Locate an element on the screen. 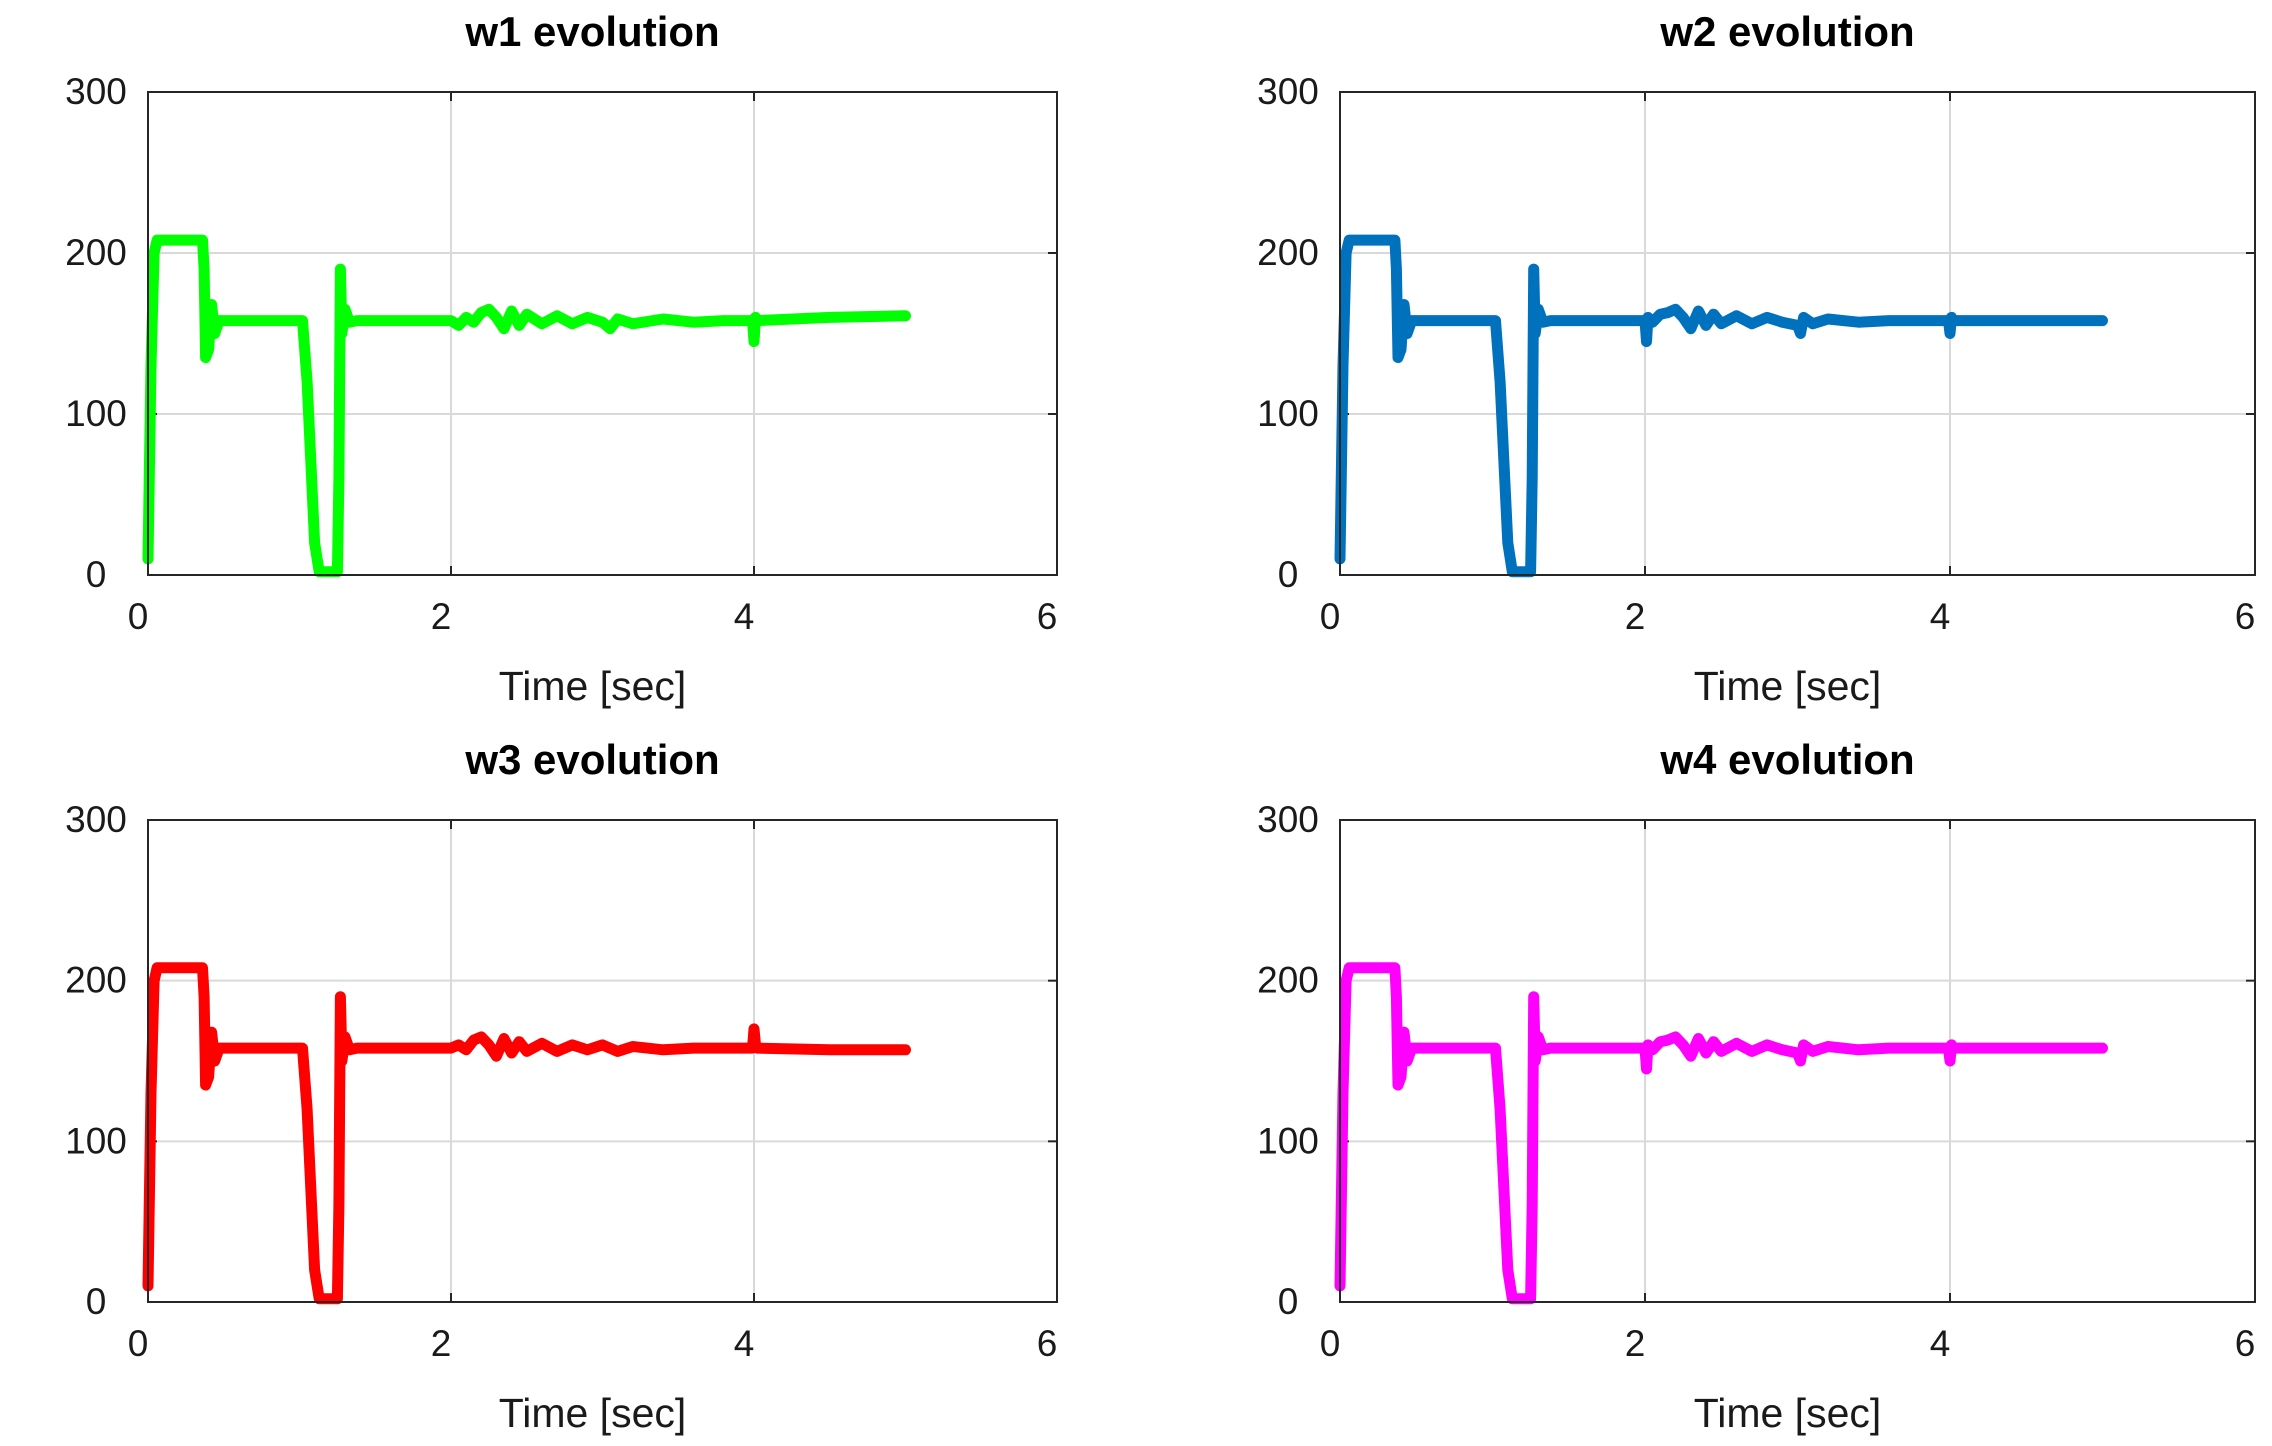 Image resolution: width=2272 pixels, height=1446 pixels. series-line-w1 is located at coordinates (526, 406).